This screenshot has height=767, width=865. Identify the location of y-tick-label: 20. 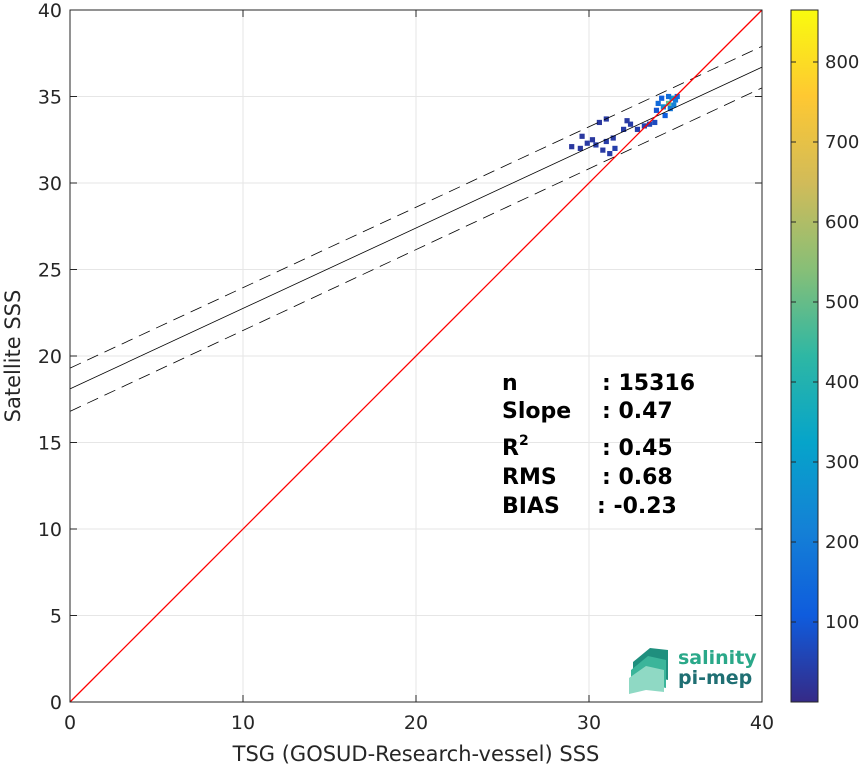
(50, 357).